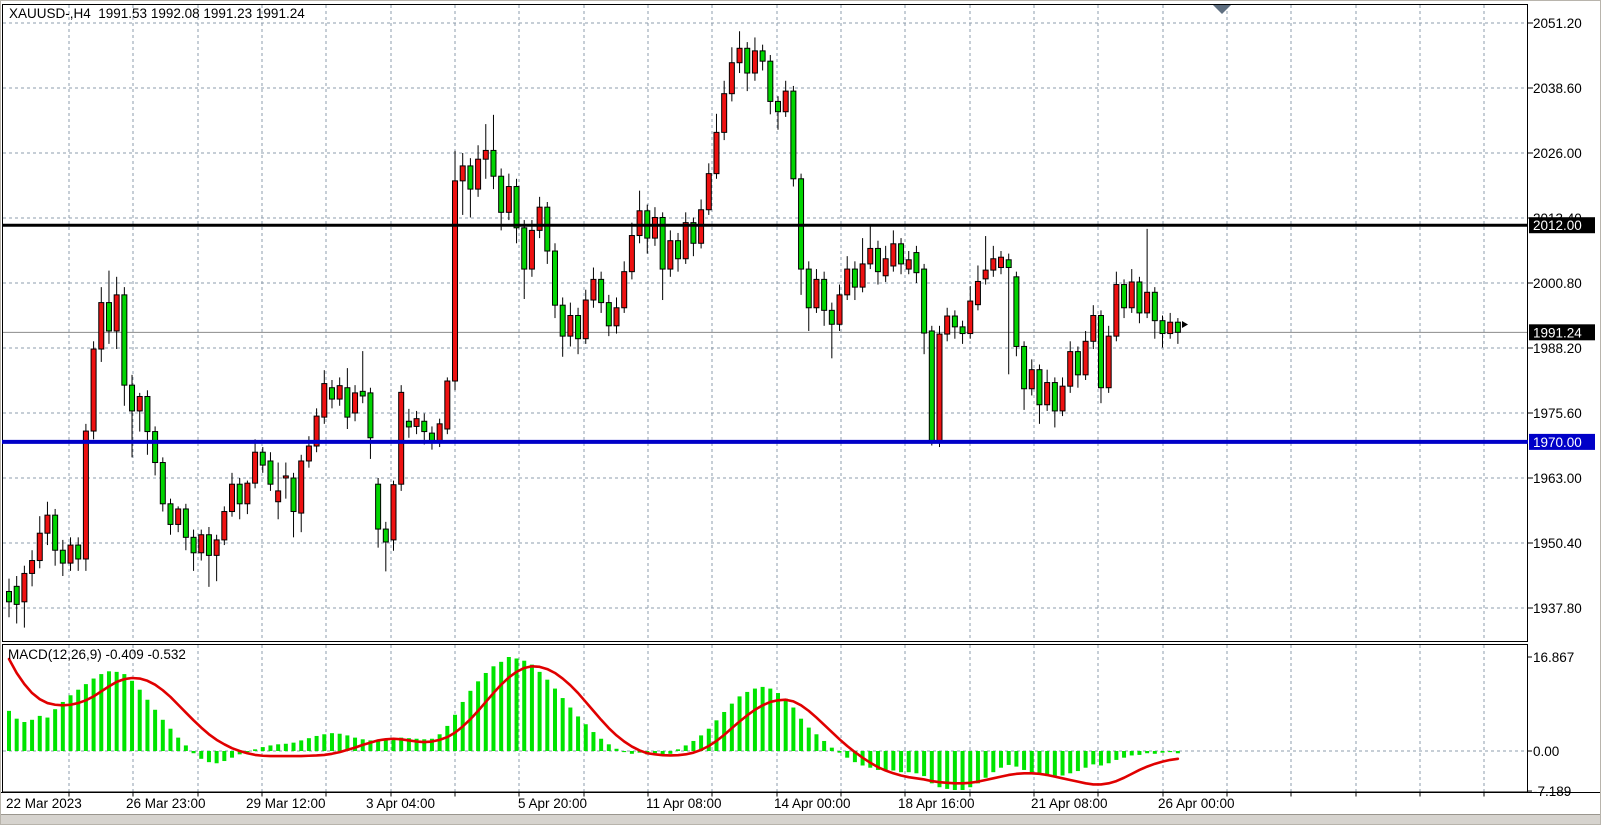 This screenshot has height=825, width=1601. I want to click on last-close-marker-icon, so click(1185, 324).